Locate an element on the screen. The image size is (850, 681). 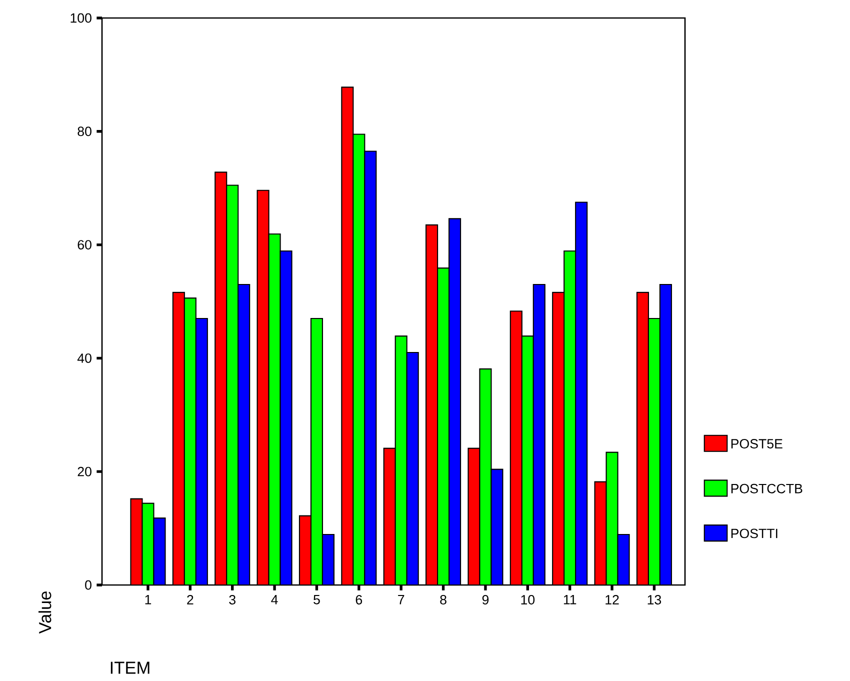
y-axis-title: Value is located at coordinates (45, 612).